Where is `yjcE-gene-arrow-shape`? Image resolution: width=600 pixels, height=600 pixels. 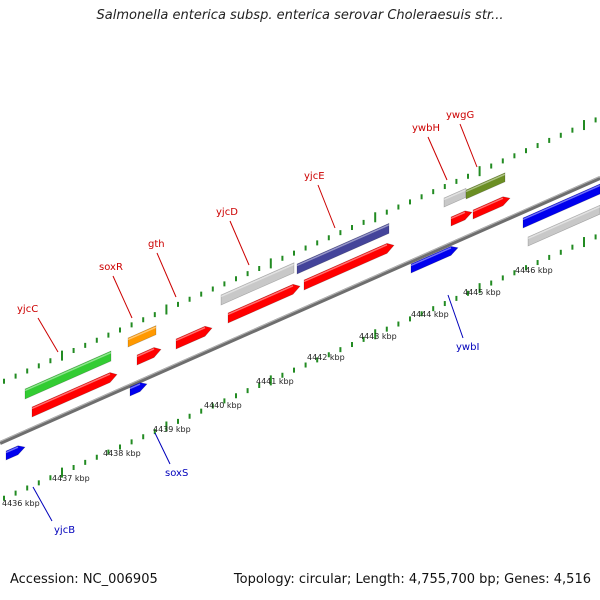 yjcE-gene-arrow-shape is located at coordinates (349, 267).